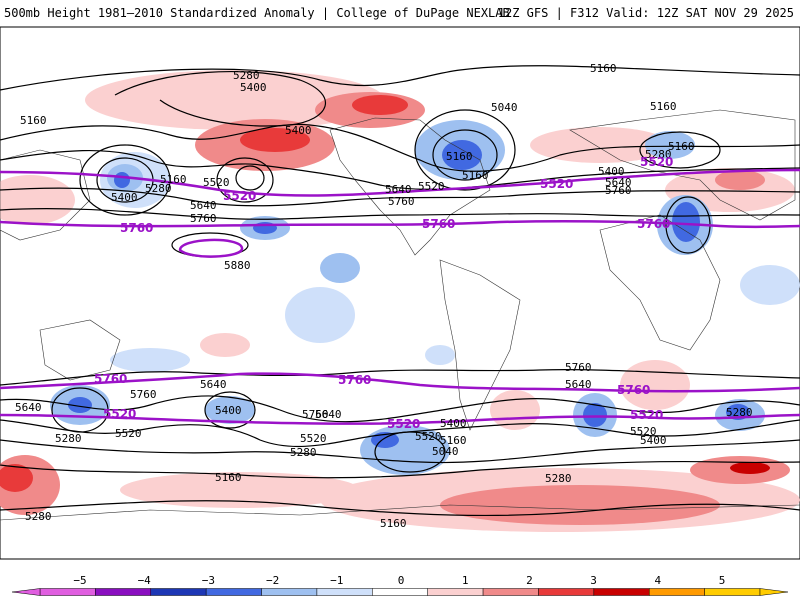 The width and height of the screenshot is (800, 600). Describe the element at coordinates (400, 78) in the screenshot. I see `contour-5160-n` at that location.